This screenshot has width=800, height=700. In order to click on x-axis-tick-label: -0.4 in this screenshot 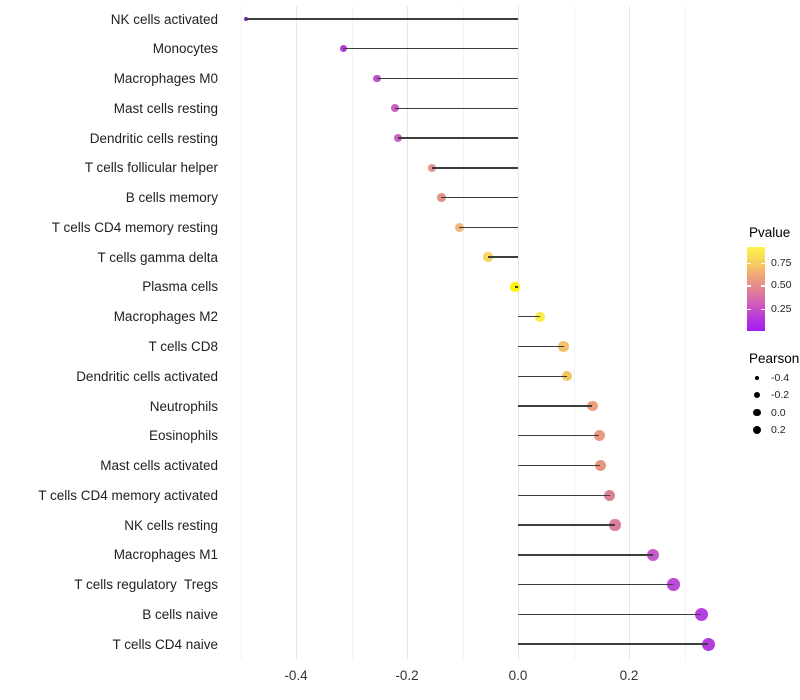, I will do `click(296, 675)`.